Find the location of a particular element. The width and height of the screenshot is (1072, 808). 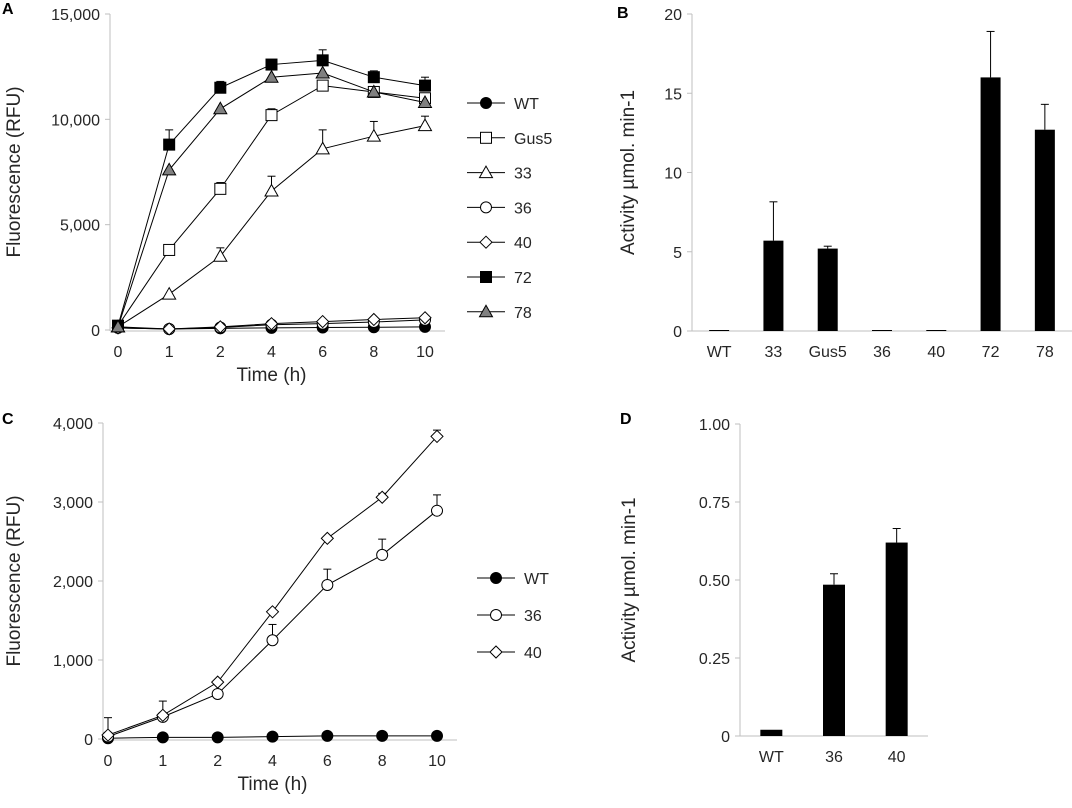

x-tick-label: 8 is located at coordinates (373, 352).